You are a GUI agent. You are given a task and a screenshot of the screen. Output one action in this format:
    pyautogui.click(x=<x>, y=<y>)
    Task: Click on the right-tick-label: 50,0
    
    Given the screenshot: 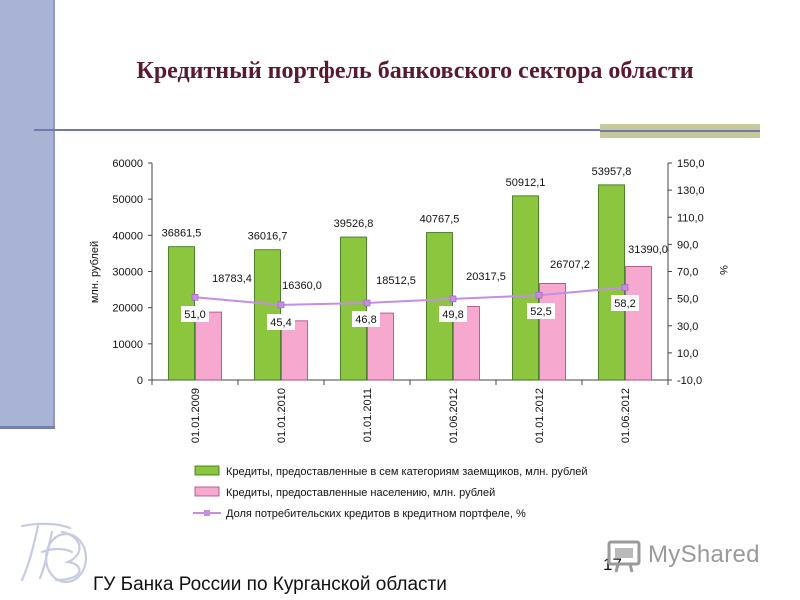 What is the action you would take?
    pyautogui.click(x=687, y=300)
    